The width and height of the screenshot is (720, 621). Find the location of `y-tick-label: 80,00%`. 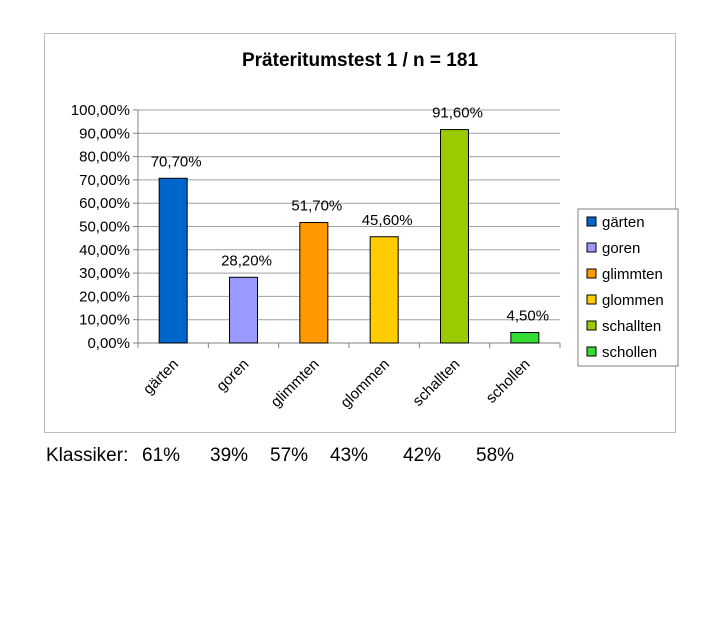

y-tick-label: 80,00% is located at coordinates (104, 157).